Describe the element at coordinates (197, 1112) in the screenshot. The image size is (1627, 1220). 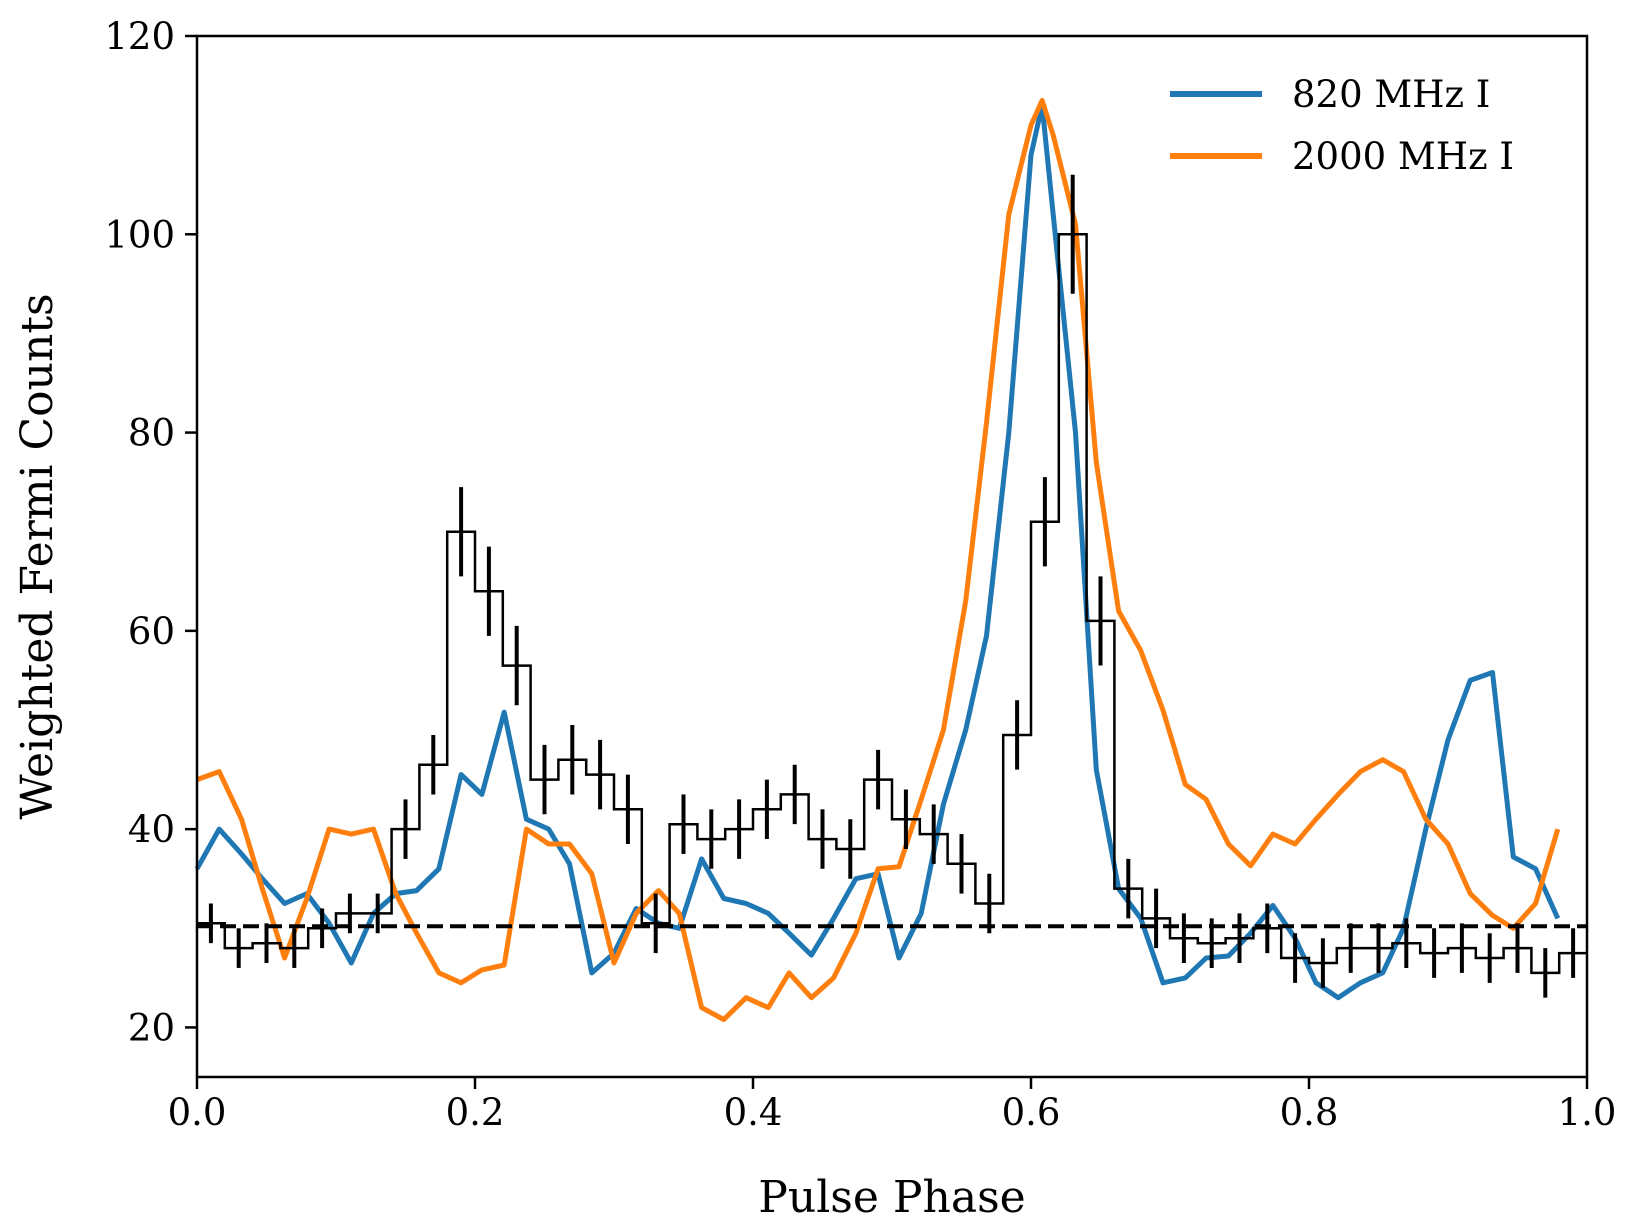
I see `x-tick-label-0: 0.0` at that location.